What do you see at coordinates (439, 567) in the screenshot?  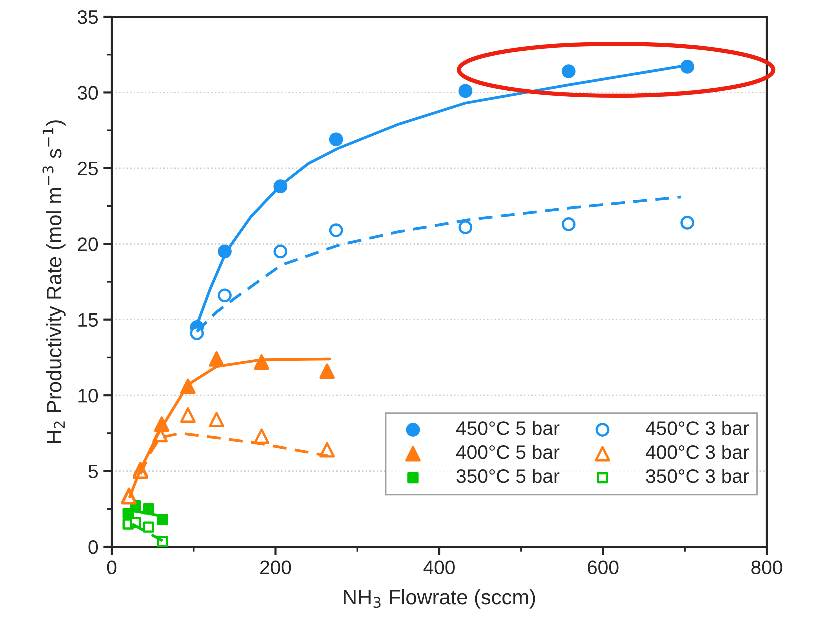 I see `x-tick-label: 400` at bounding box center [439, 567].